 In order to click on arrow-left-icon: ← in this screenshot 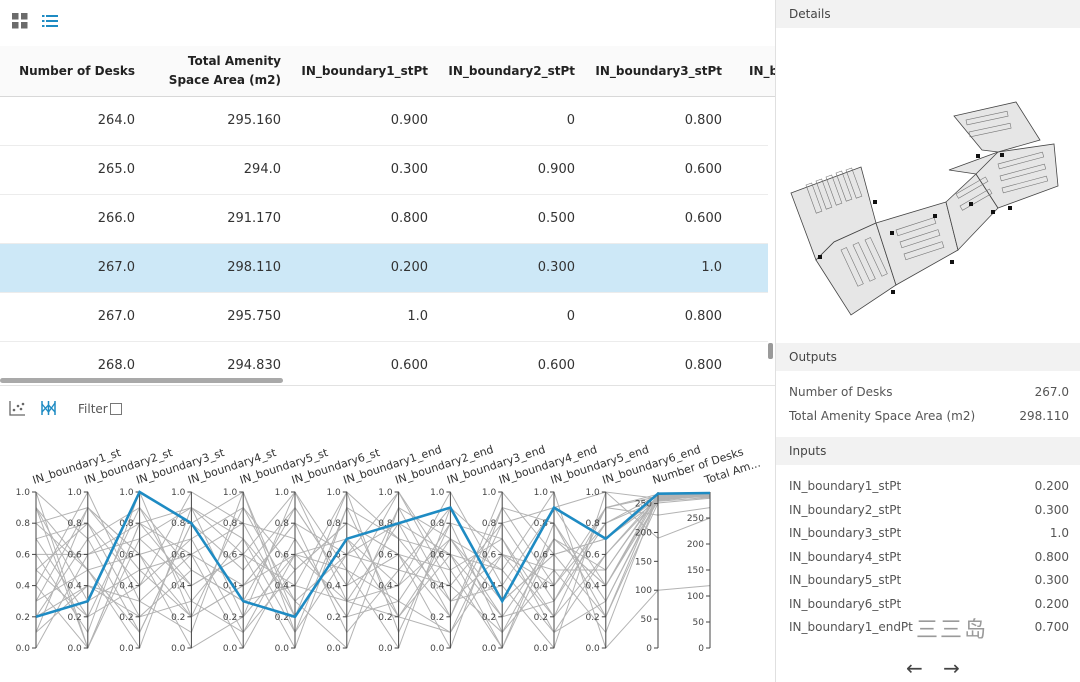, I will do `click(914, 668)`.